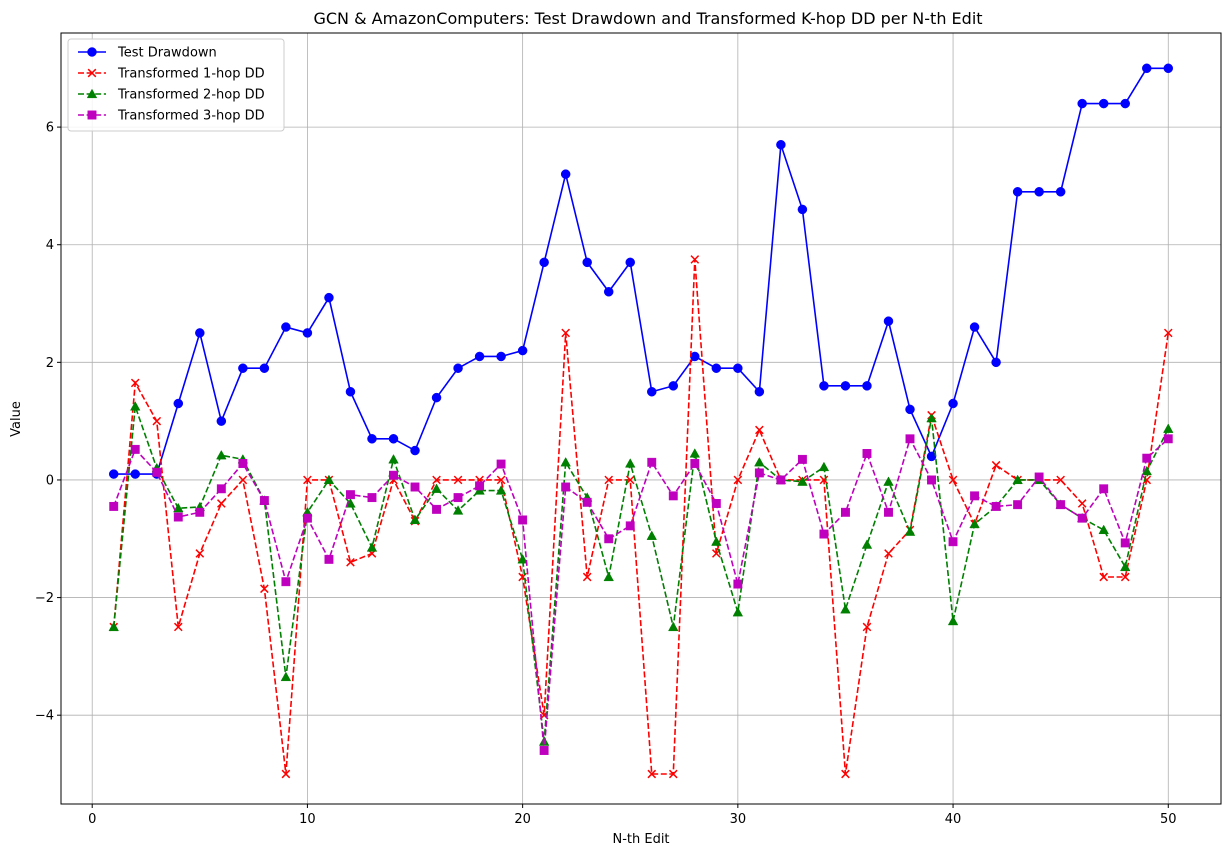 Image resolution: width=1232 pixels, height=855 pixels. What do you see at coordinates (50, 245) in the screenshot?
I see `y-tick-label: 4` at bounding box center [50, 245].